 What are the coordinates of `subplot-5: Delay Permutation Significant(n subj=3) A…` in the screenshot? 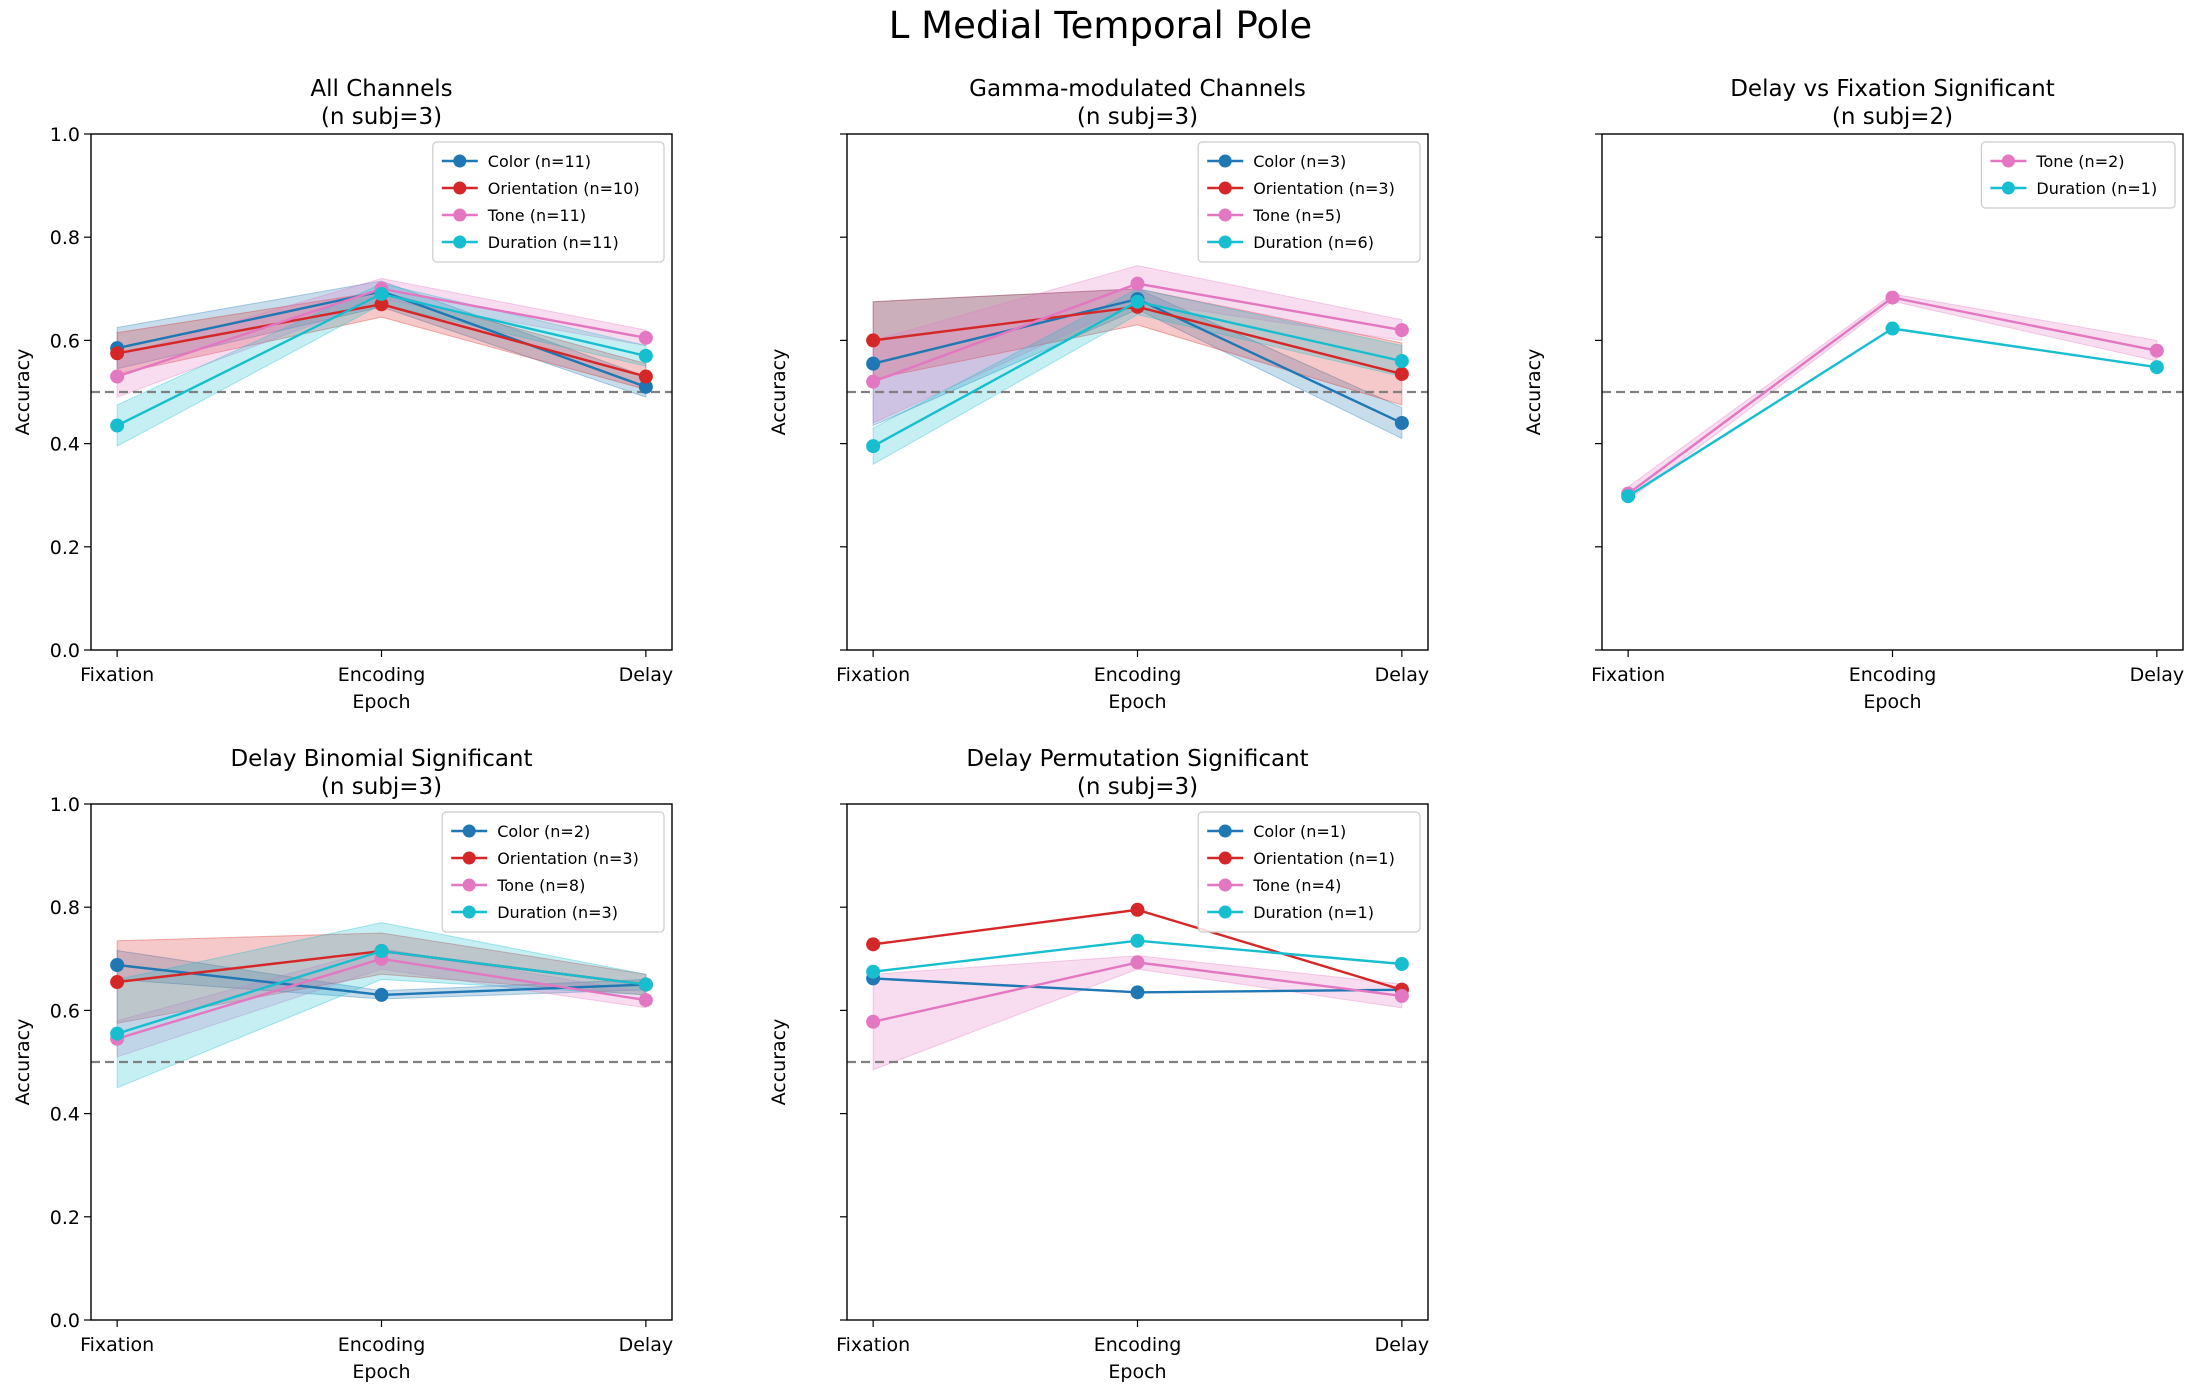 It's located at (1098, 1064).